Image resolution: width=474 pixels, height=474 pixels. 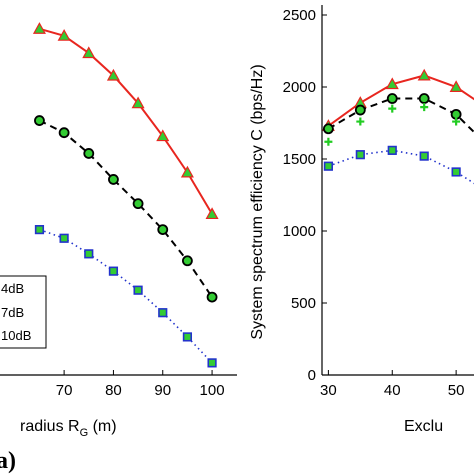 I want to click on y-tick-label: 1500, so click(x=299, y=159).